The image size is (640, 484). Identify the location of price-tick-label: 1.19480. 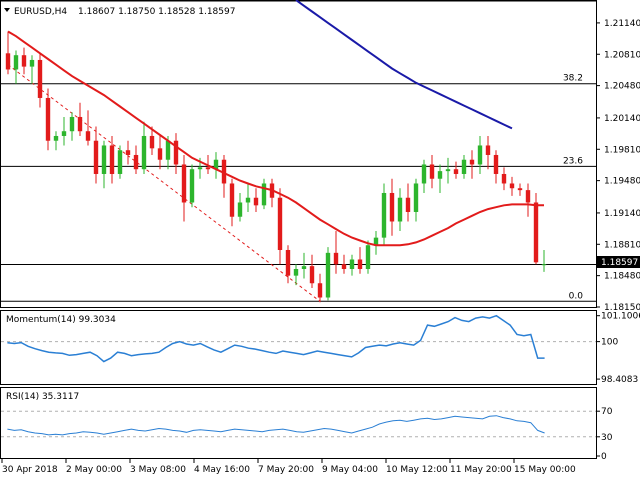
(622, 182).